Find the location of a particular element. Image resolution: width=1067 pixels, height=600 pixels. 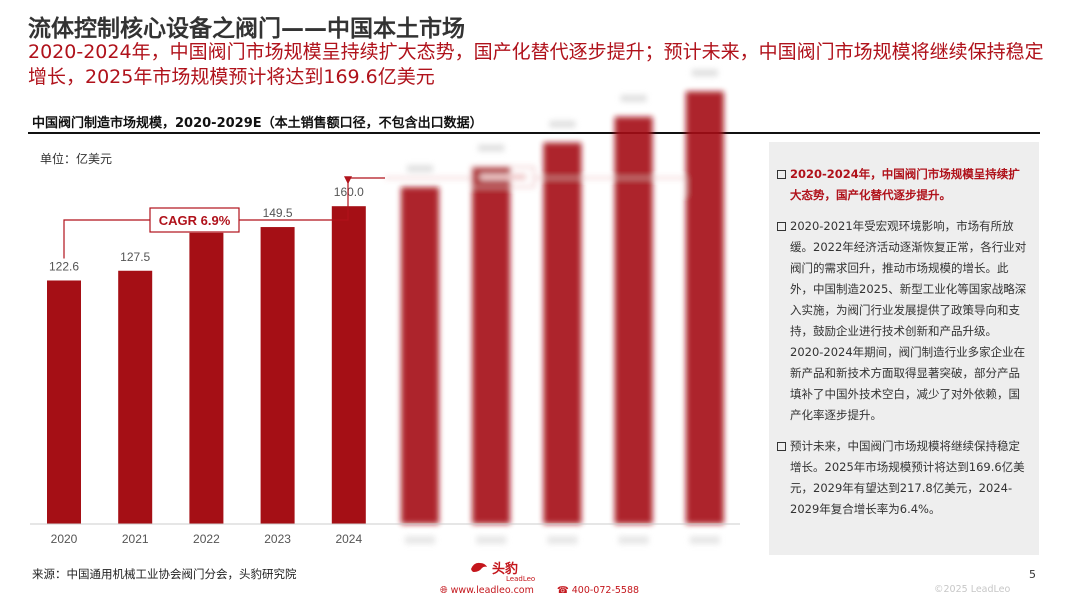

brand-sub: LeadLeo is located at coordinates (521, 579).